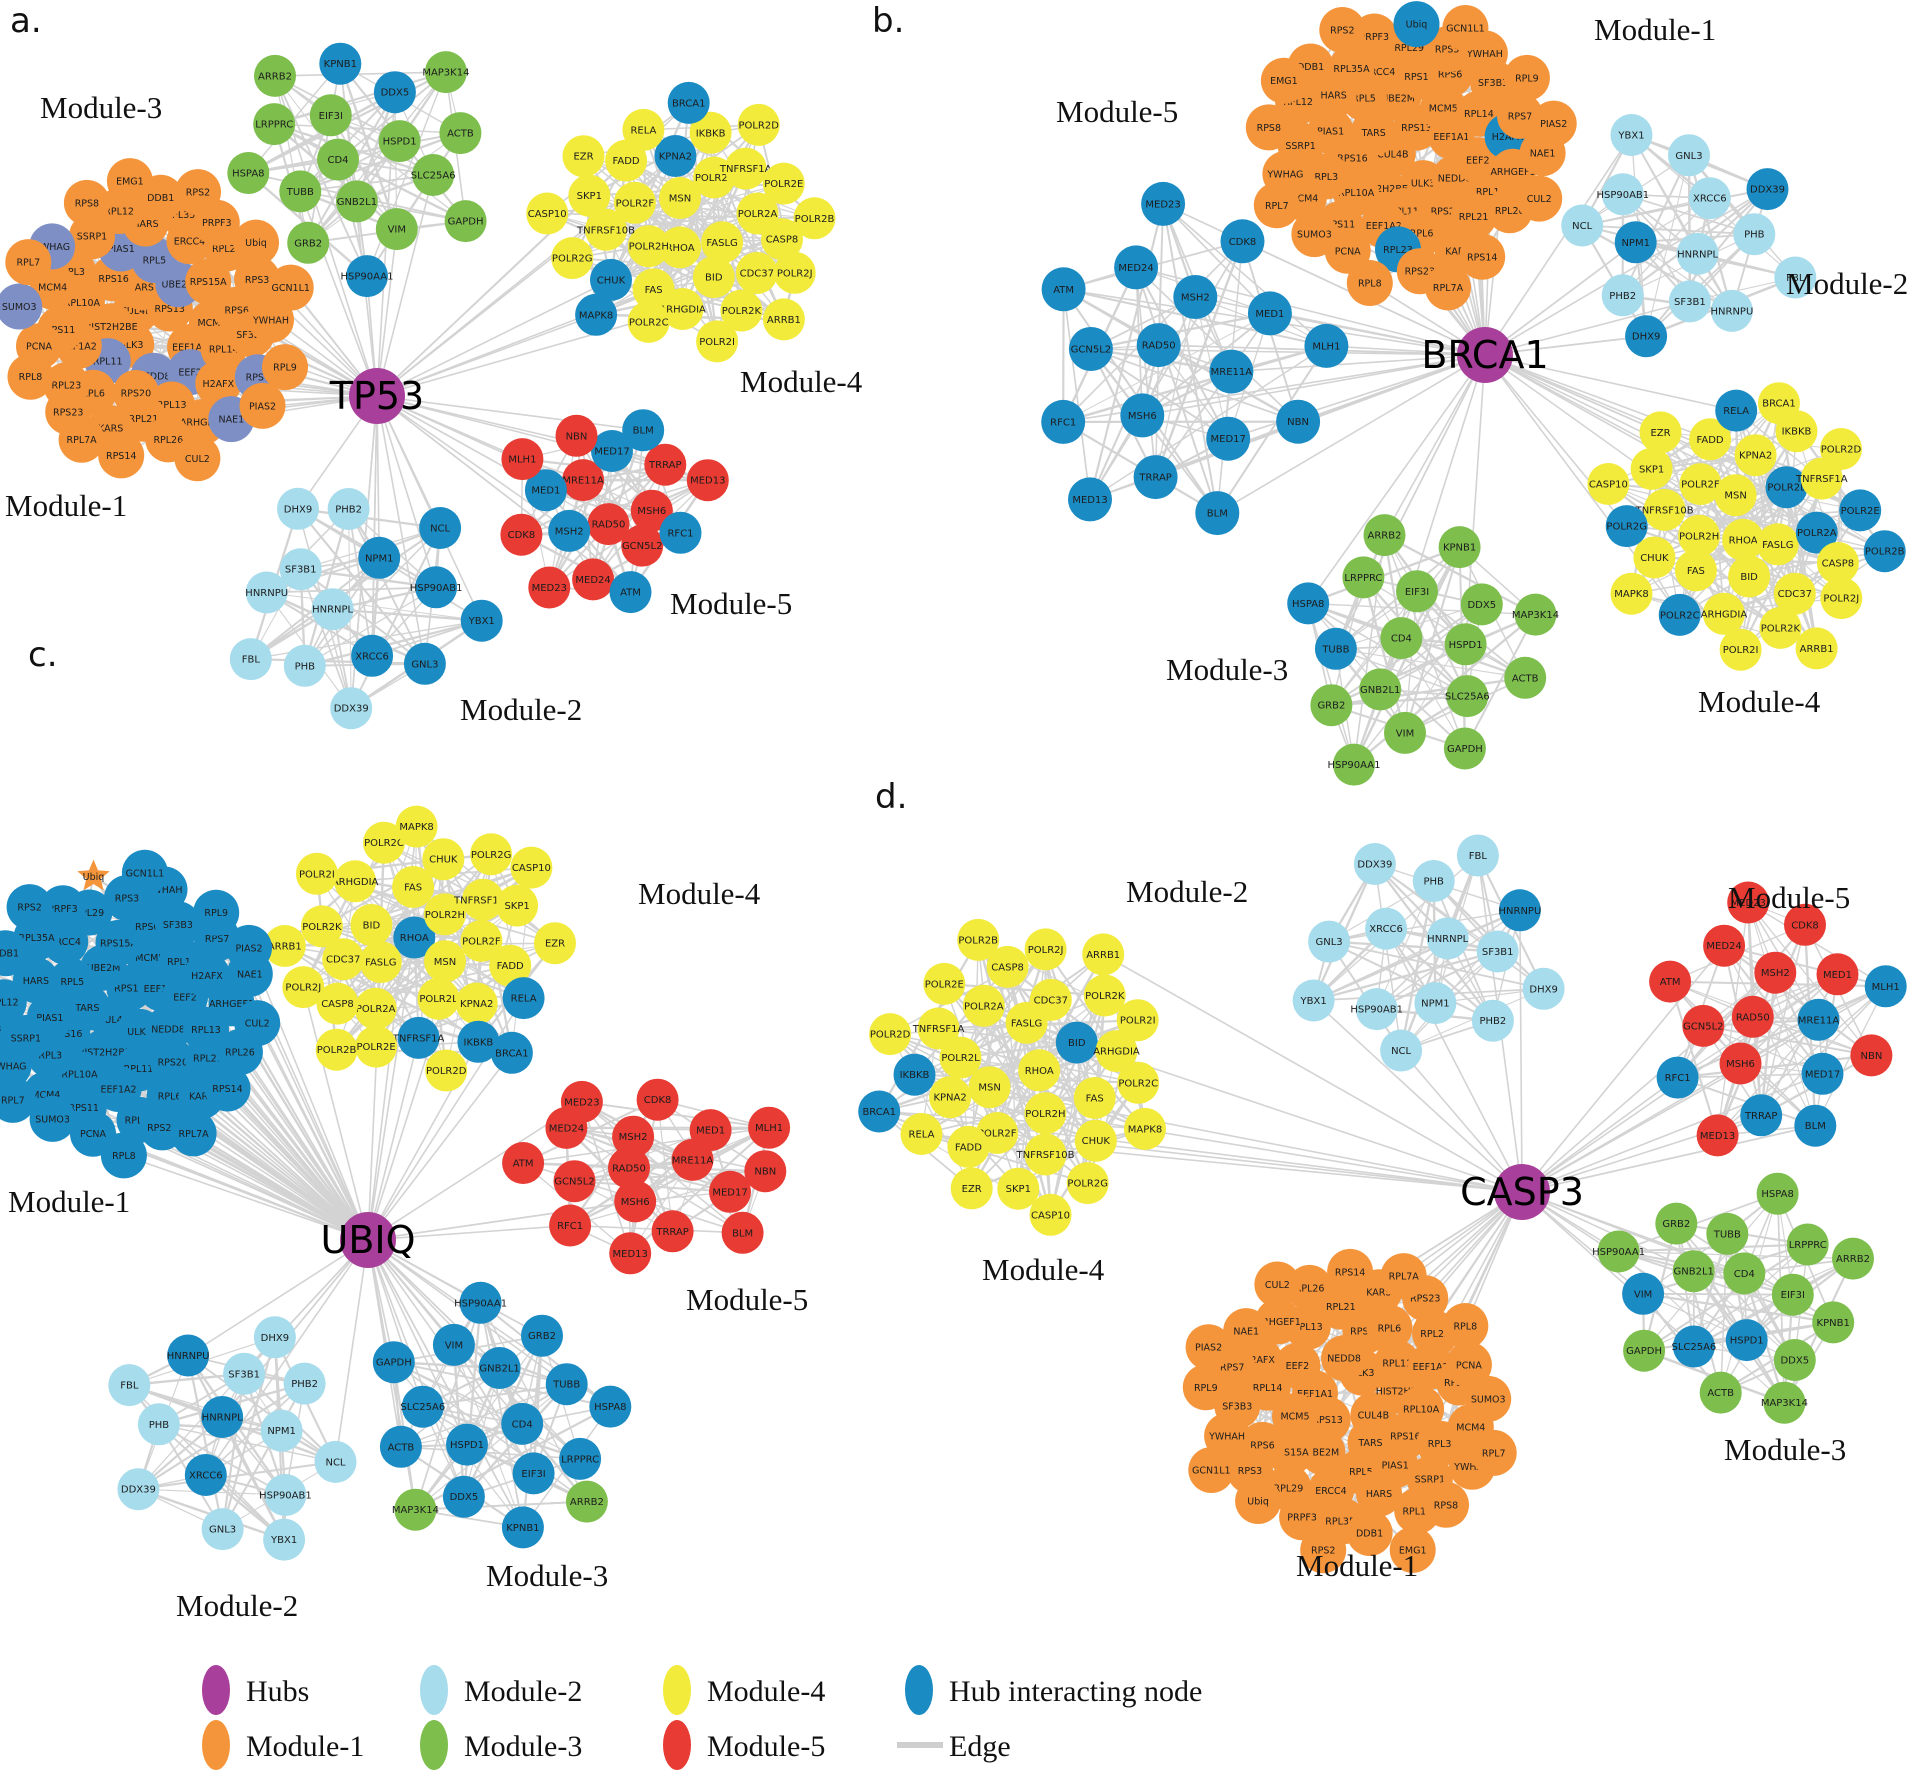 The image size is (1923, 1775). I want to click on node-label-NAE1: NAE1, so click(1246, 1332).